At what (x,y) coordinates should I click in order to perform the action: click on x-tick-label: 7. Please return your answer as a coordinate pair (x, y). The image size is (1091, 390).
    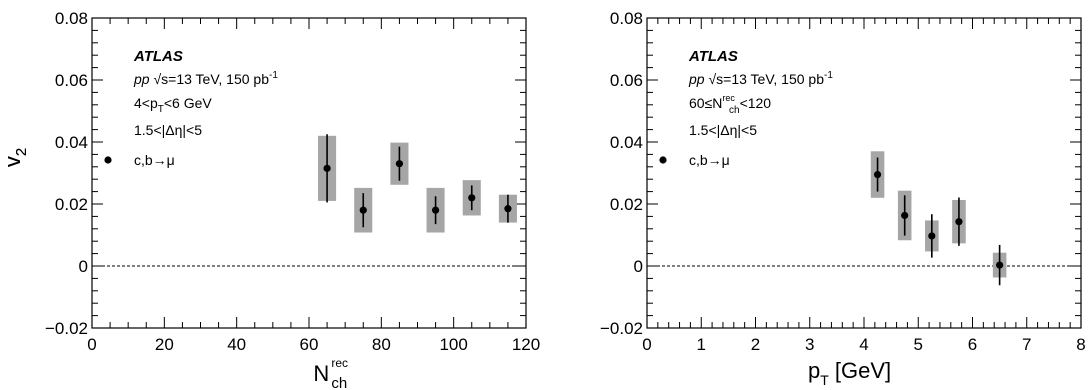
    Looking at the image, I should click on (1026, 344).